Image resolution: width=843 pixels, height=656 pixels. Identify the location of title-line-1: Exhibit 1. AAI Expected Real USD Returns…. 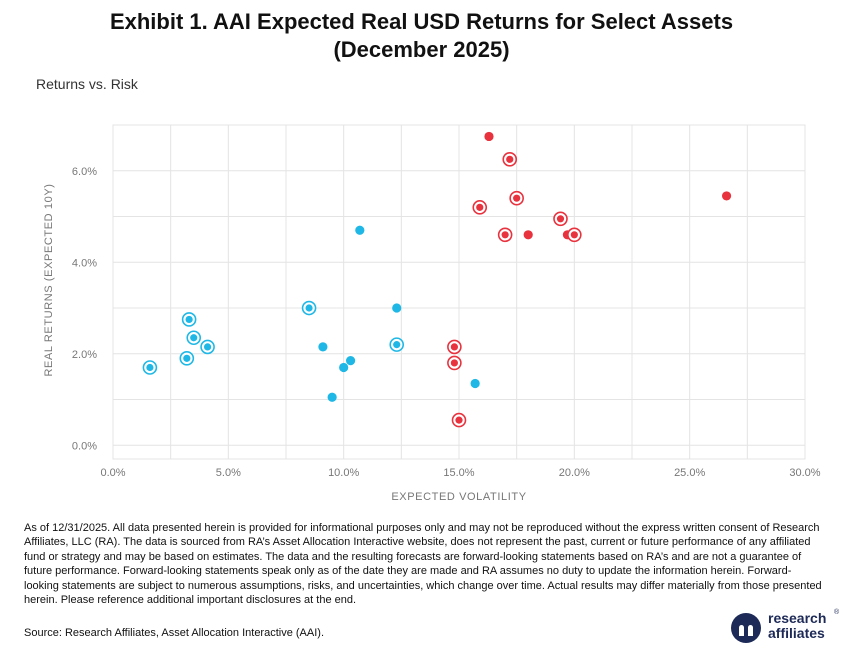
(421, 21).